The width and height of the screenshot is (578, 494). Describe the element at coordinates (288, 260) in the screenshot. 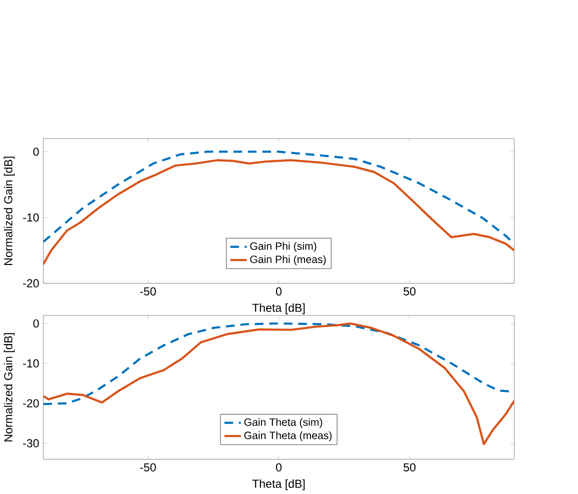

I see `legend-label: Gain Phi (meas)` at that location.